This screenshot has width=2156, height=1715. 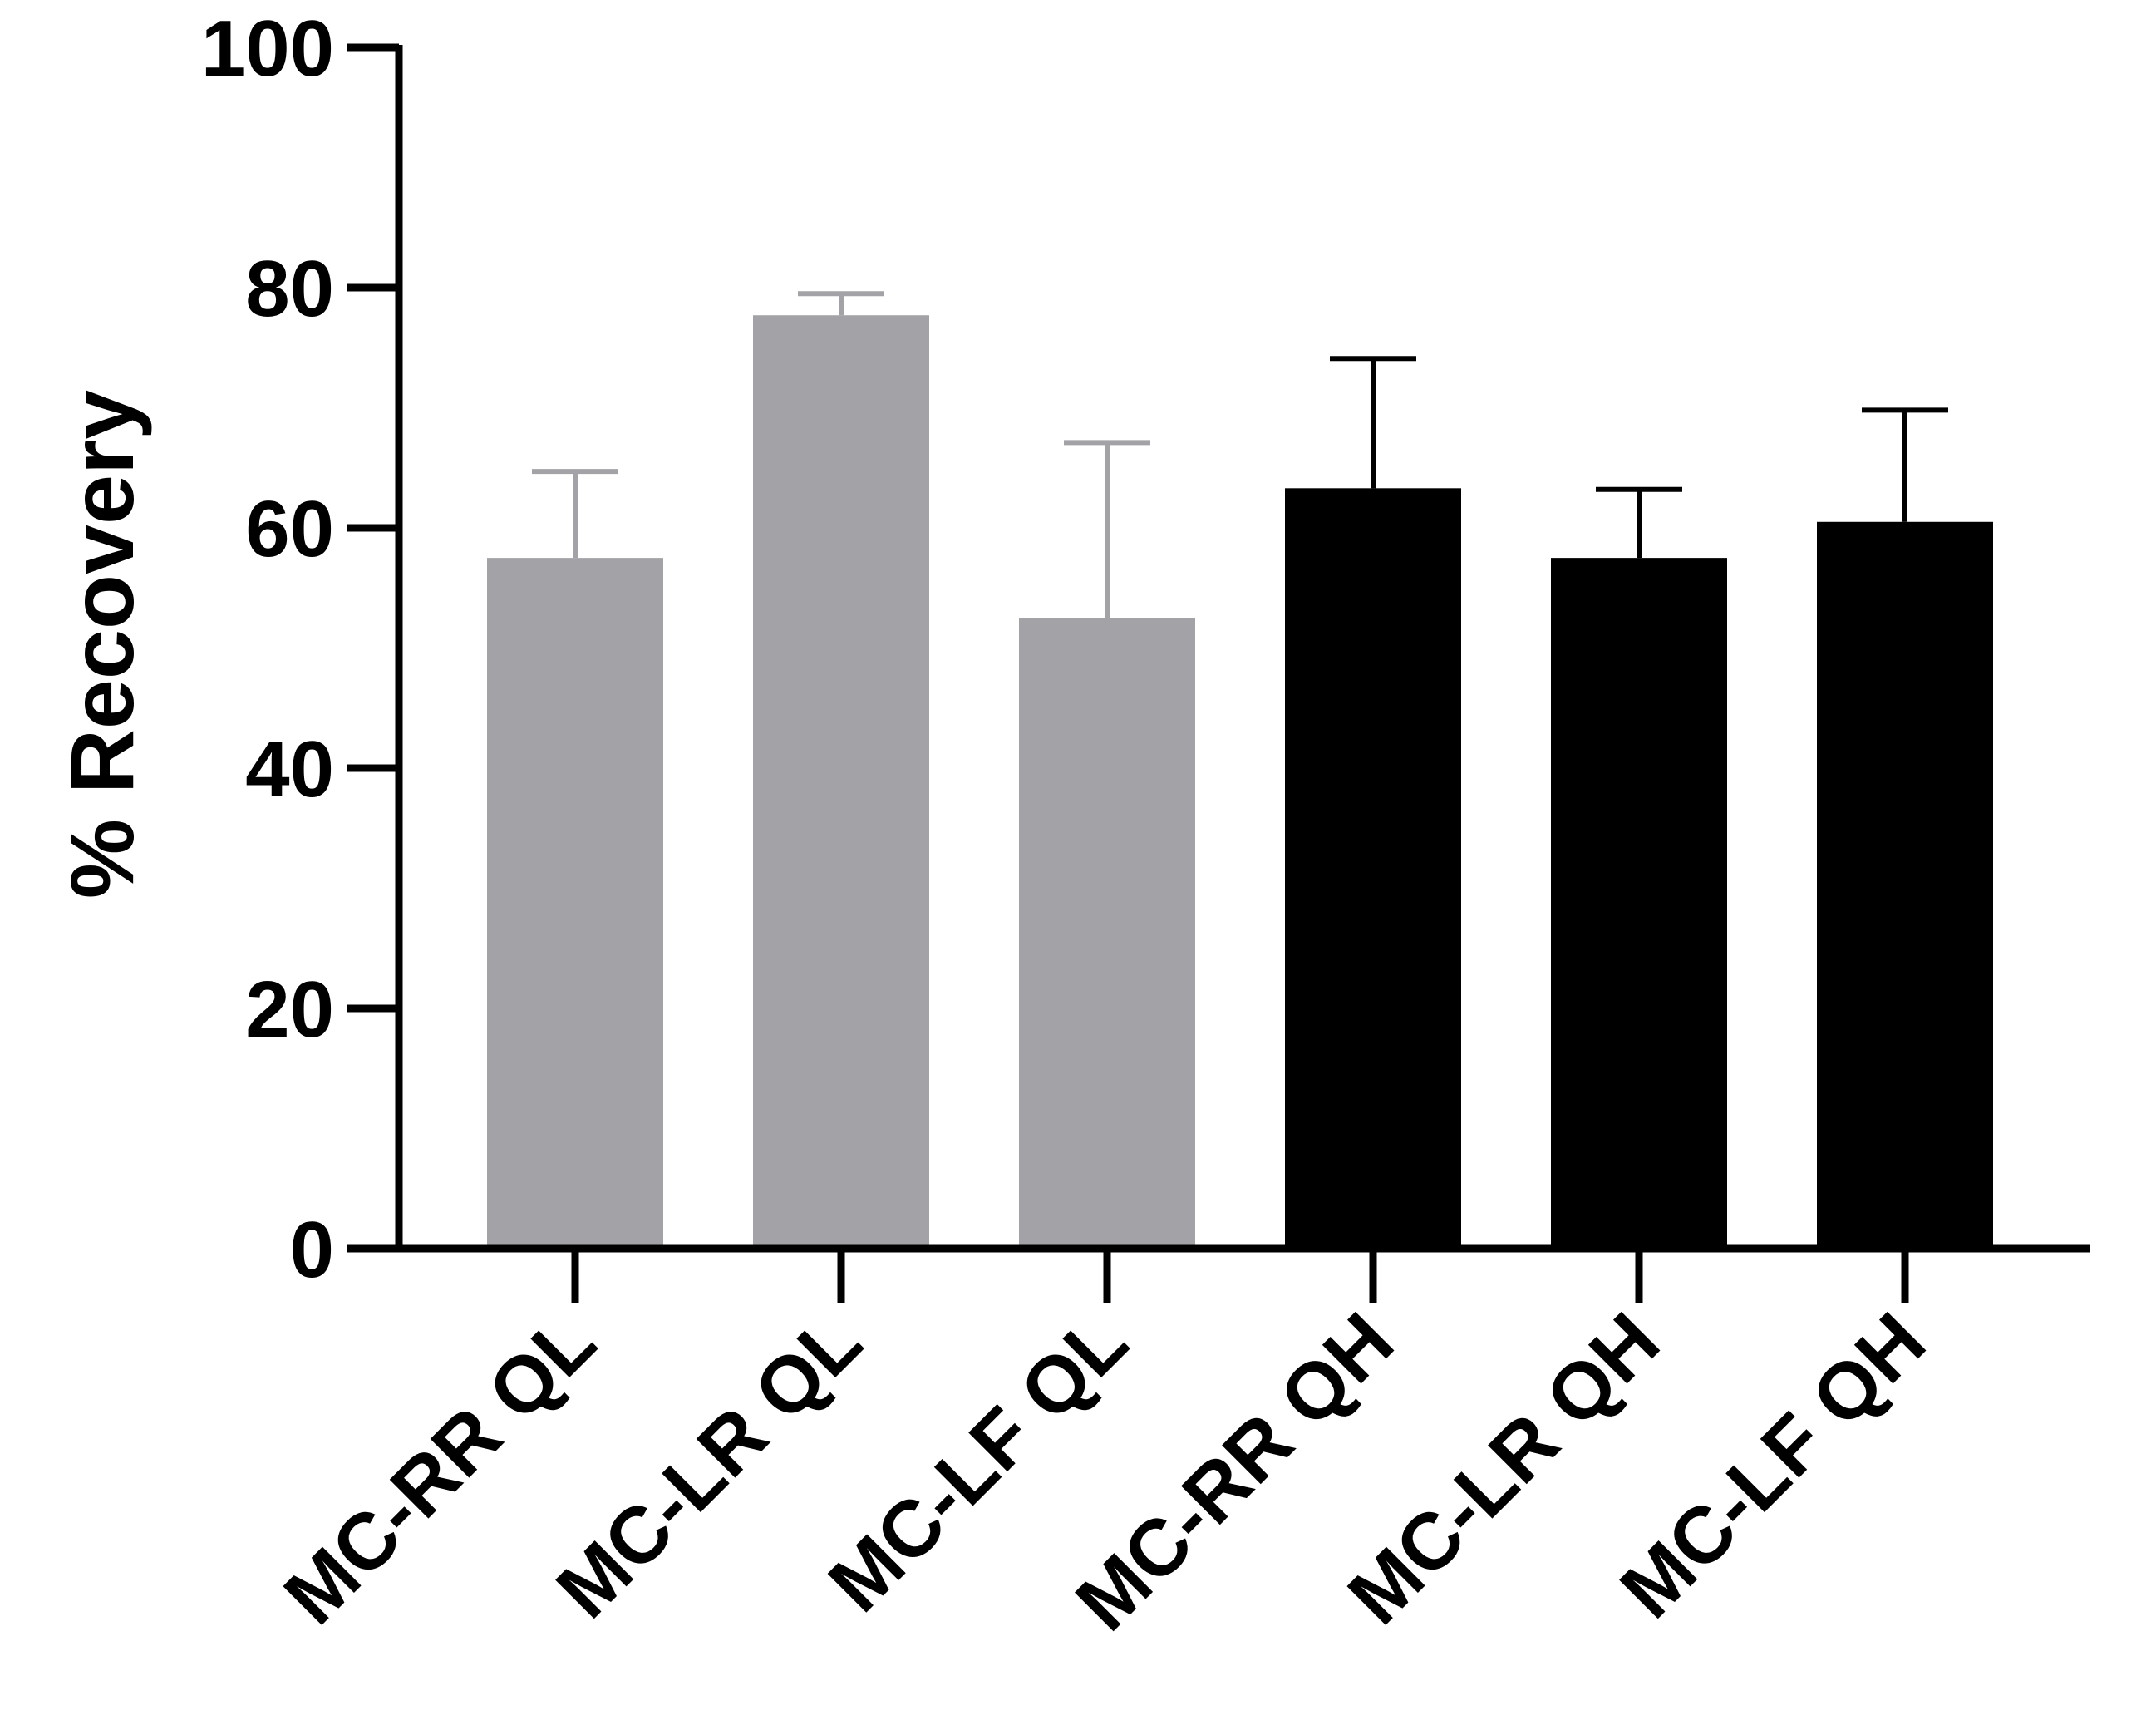 I want to click on y-axis-title: % Recovery, so click(x=102, y=645).